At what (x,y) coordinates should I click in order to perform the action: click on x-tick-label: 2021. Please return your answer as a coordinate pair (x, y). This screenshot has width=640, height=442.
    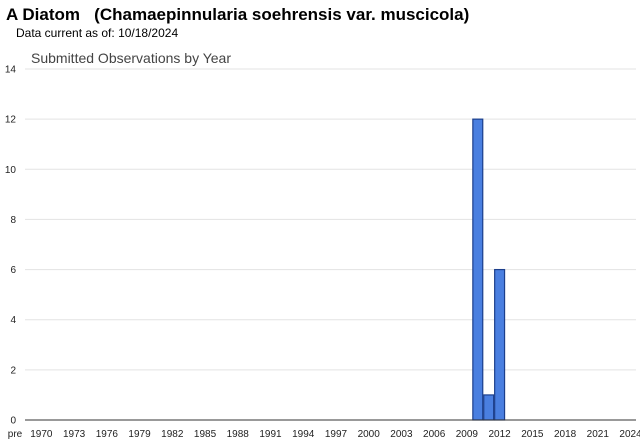
    Looking at the image, I should click on (598, 434).